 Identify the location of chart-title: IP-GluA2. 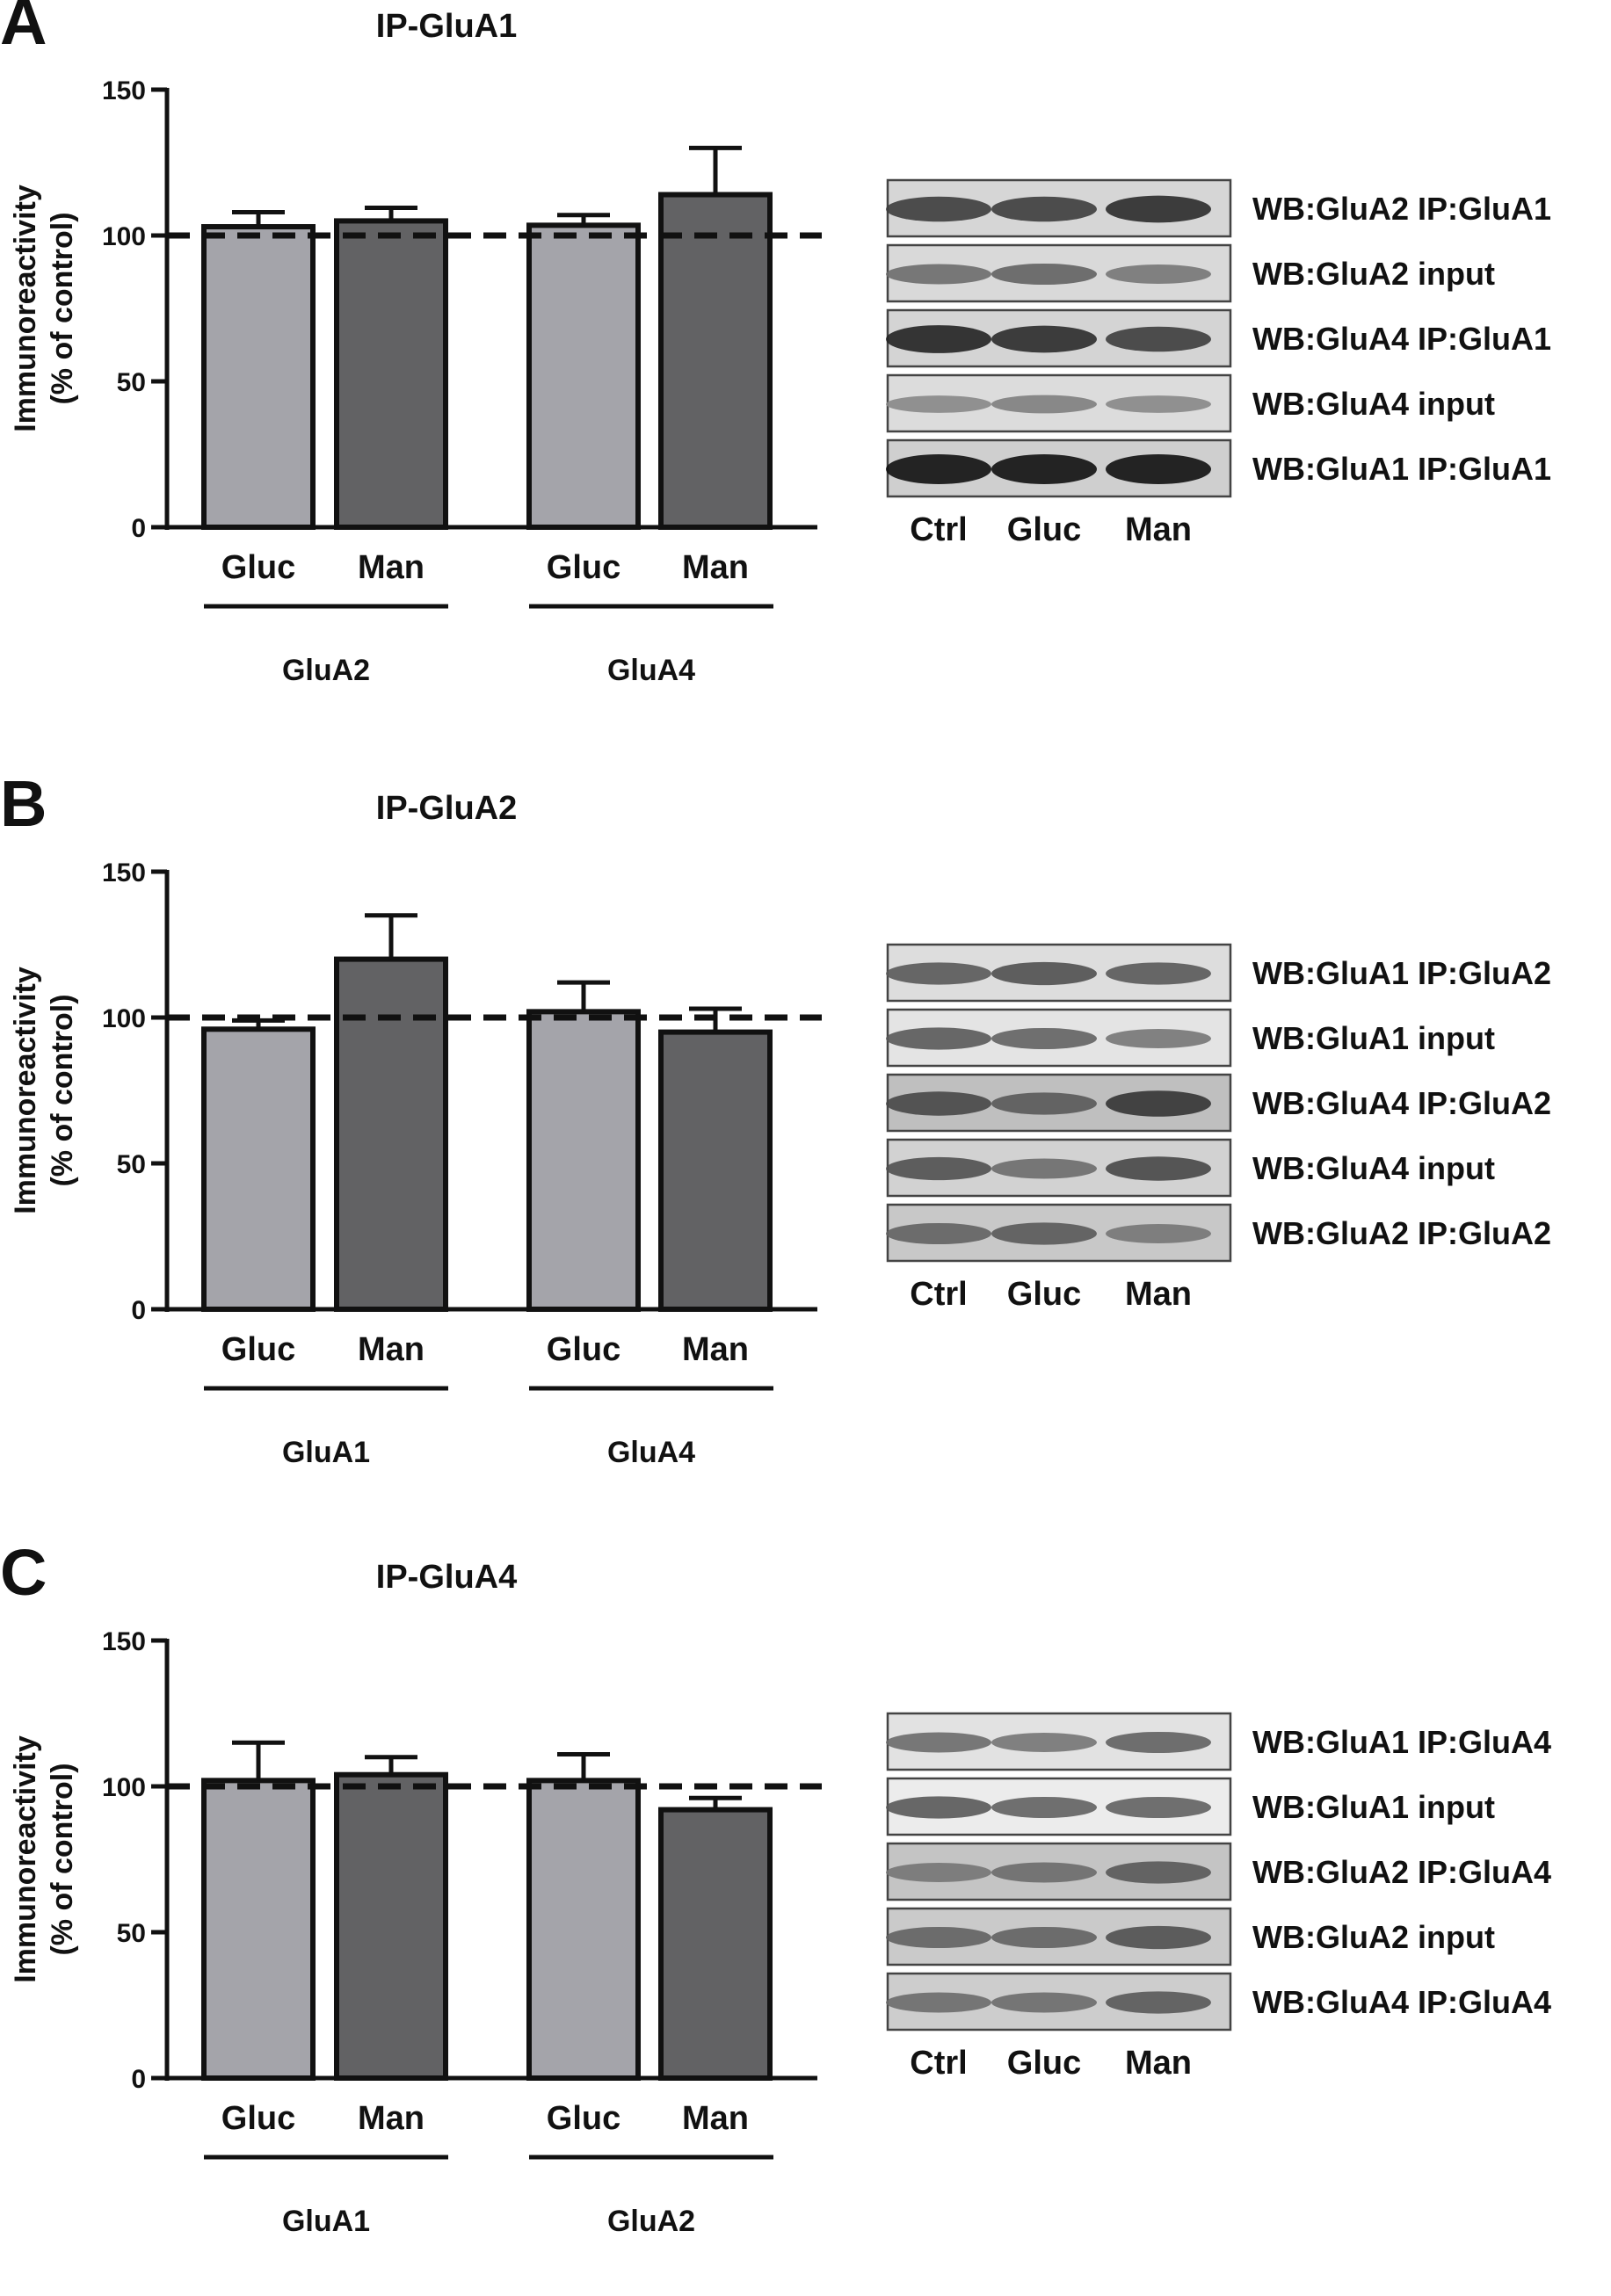
(446, 808).